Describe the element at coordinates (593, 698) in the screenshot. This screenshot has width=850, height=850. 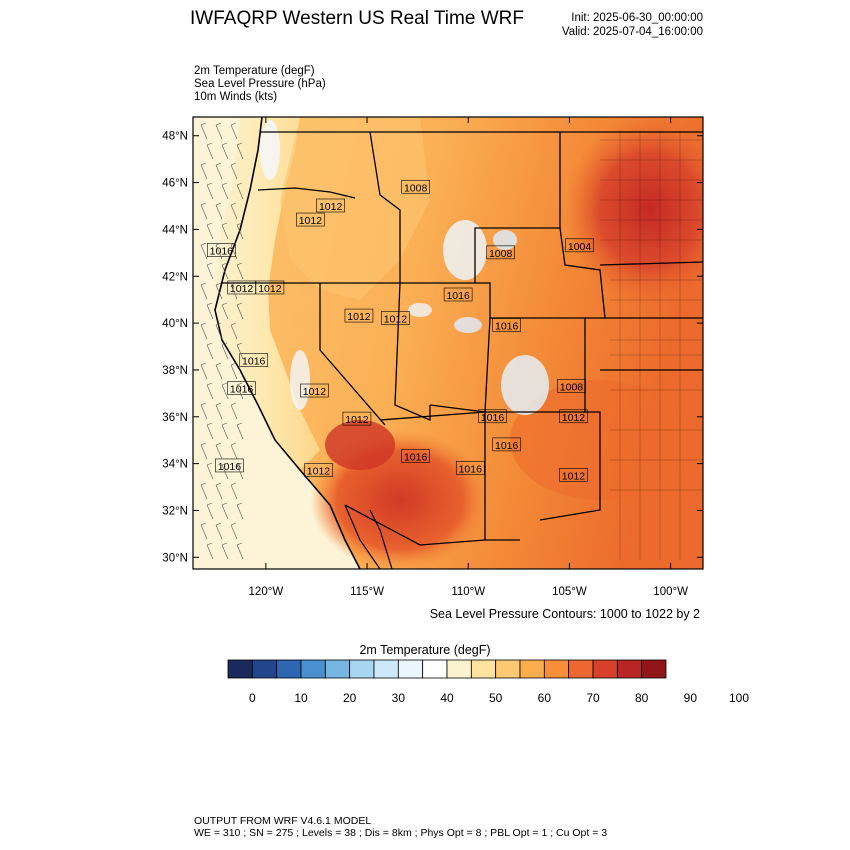
I see `colorbar-label: 70` at that location.